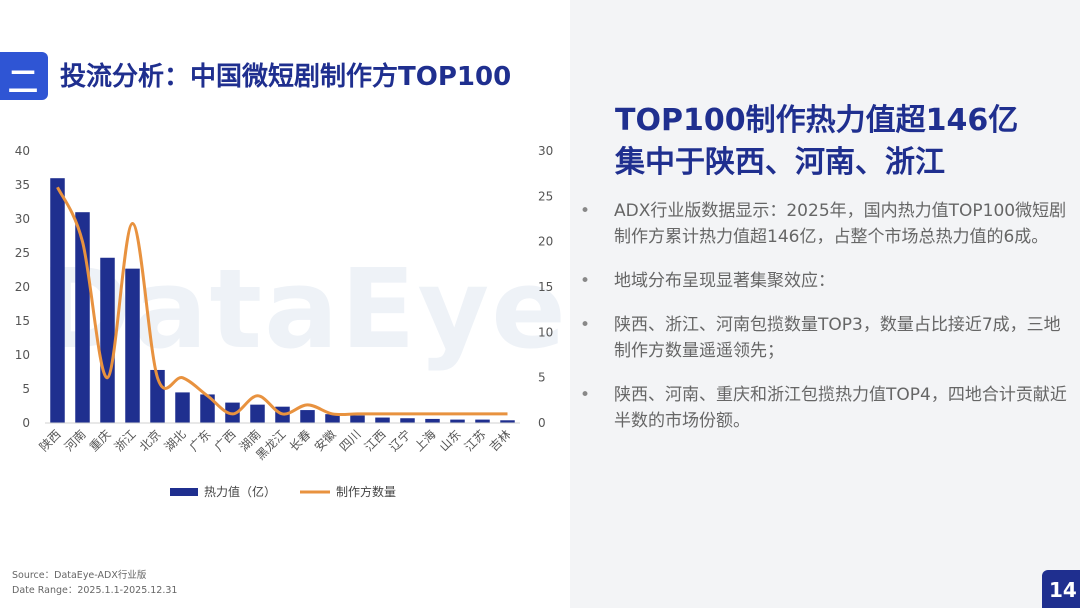 The height and width of the screenshot is (608, 1080). What do you see at coordinates (79, 575) in the screenshot?
I see `source-line: Source：DataEye-ADX行业版` at bounding box center [79, 575].